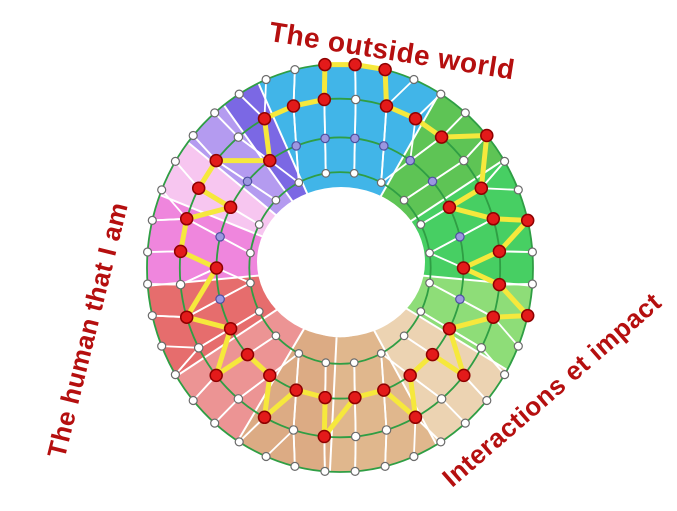  I want to click on ring-ellipse, so click(340, 268).